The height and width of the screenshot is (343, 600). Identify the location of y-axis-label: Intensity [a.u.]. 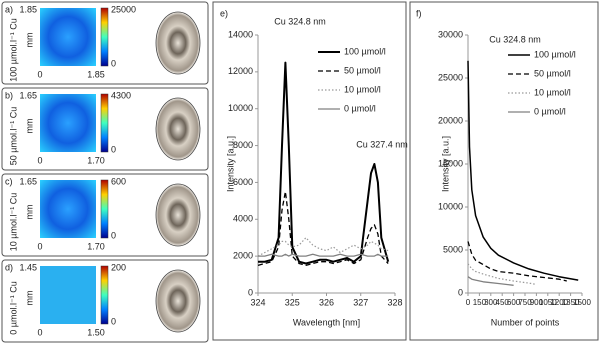
(445, 164).